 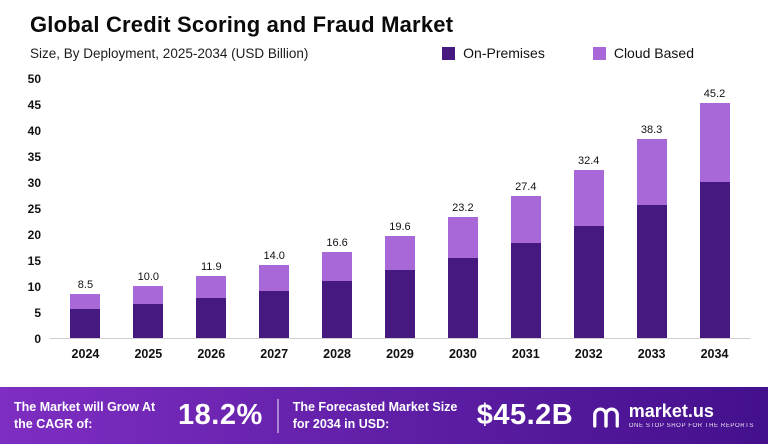 I want to click on bar-total-label: 14.0, so click(x=274, y=256).